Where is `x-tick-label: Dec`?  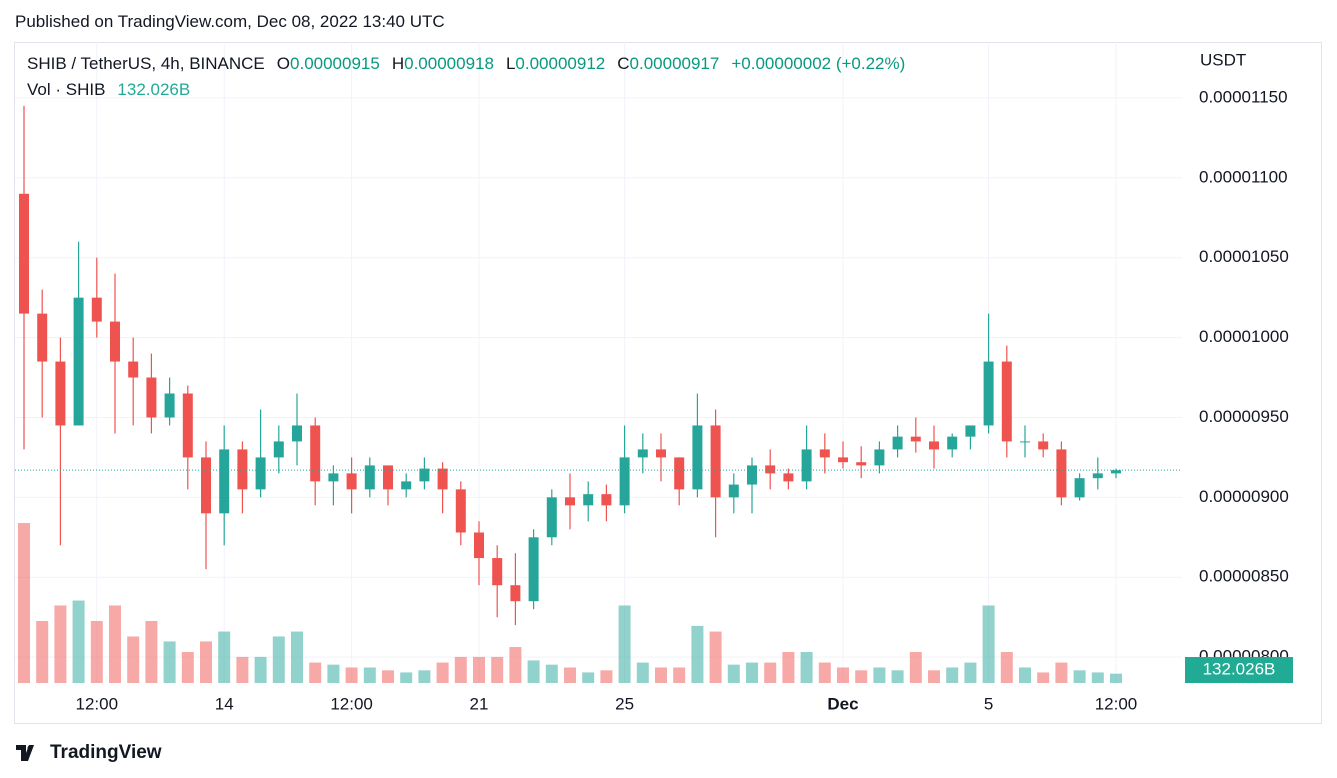 x-tick-label: Dec is located at coordinates (842, 703).